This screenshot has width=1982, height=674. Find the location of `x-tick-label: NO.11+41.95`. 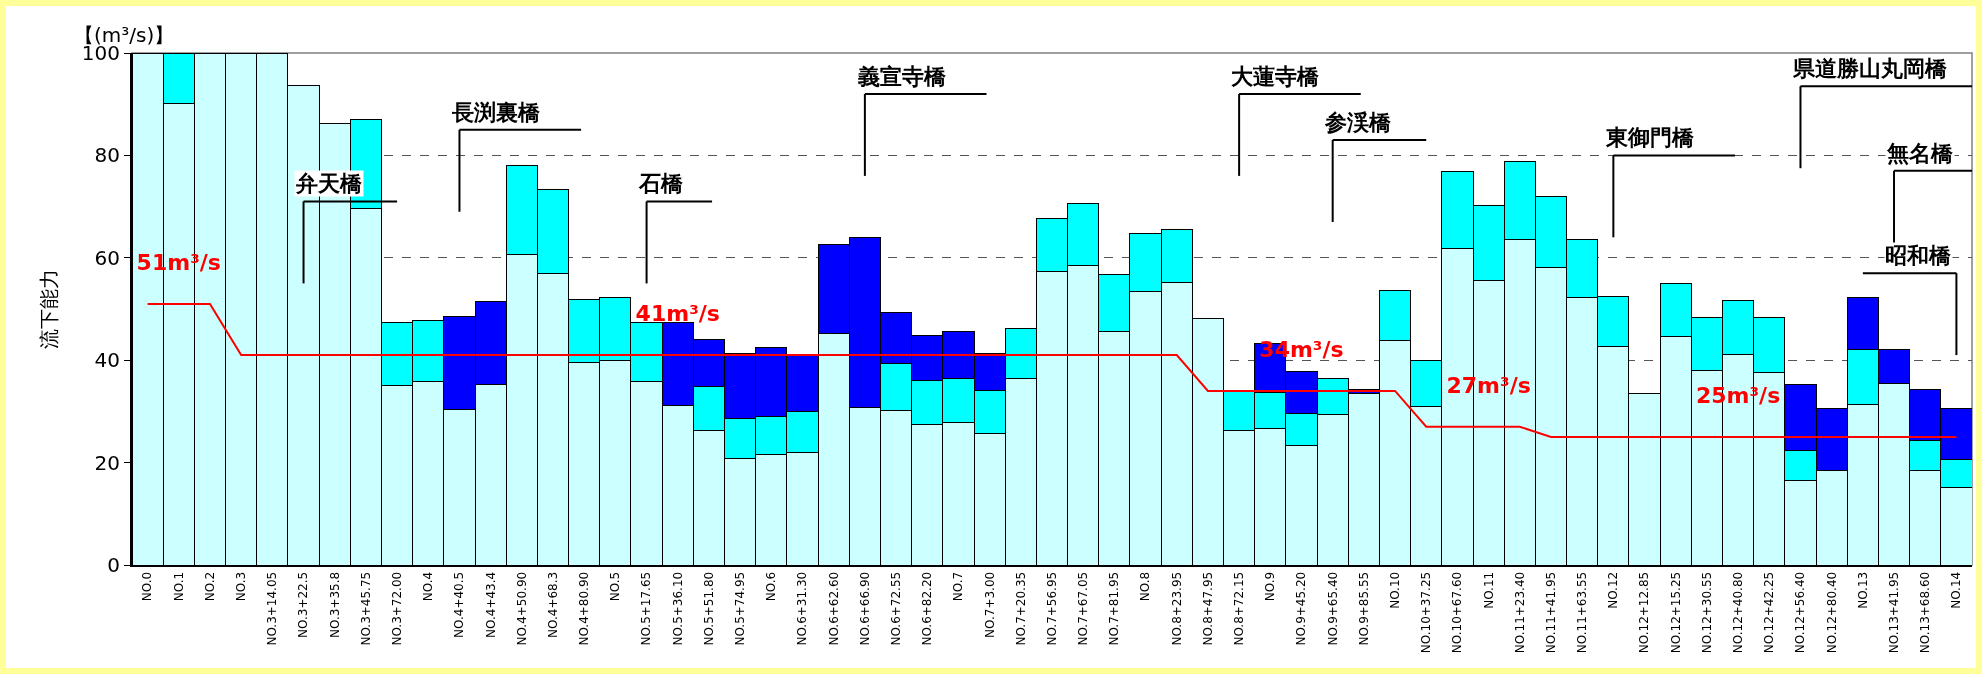

x-tick-label: NO.11+41.95 is located at coordinates (1550, 612).